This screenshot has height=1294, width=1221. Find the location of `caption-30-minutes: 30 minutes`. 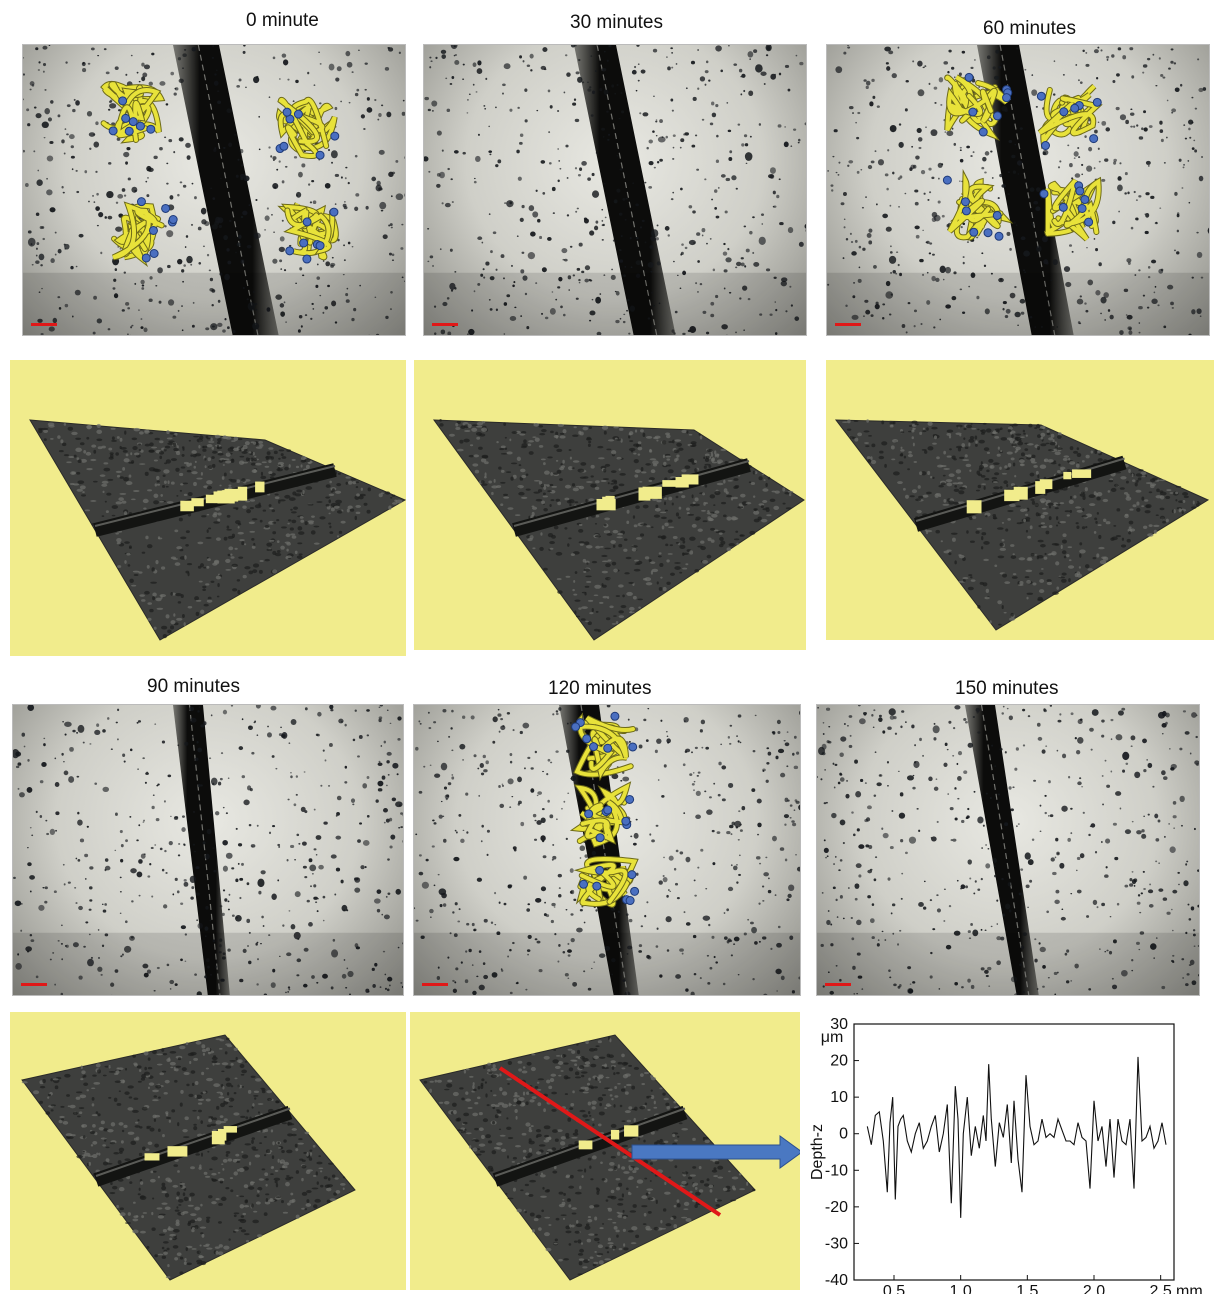

caption-30-minutes: 30 minutes is located at coordinates (616, 22).